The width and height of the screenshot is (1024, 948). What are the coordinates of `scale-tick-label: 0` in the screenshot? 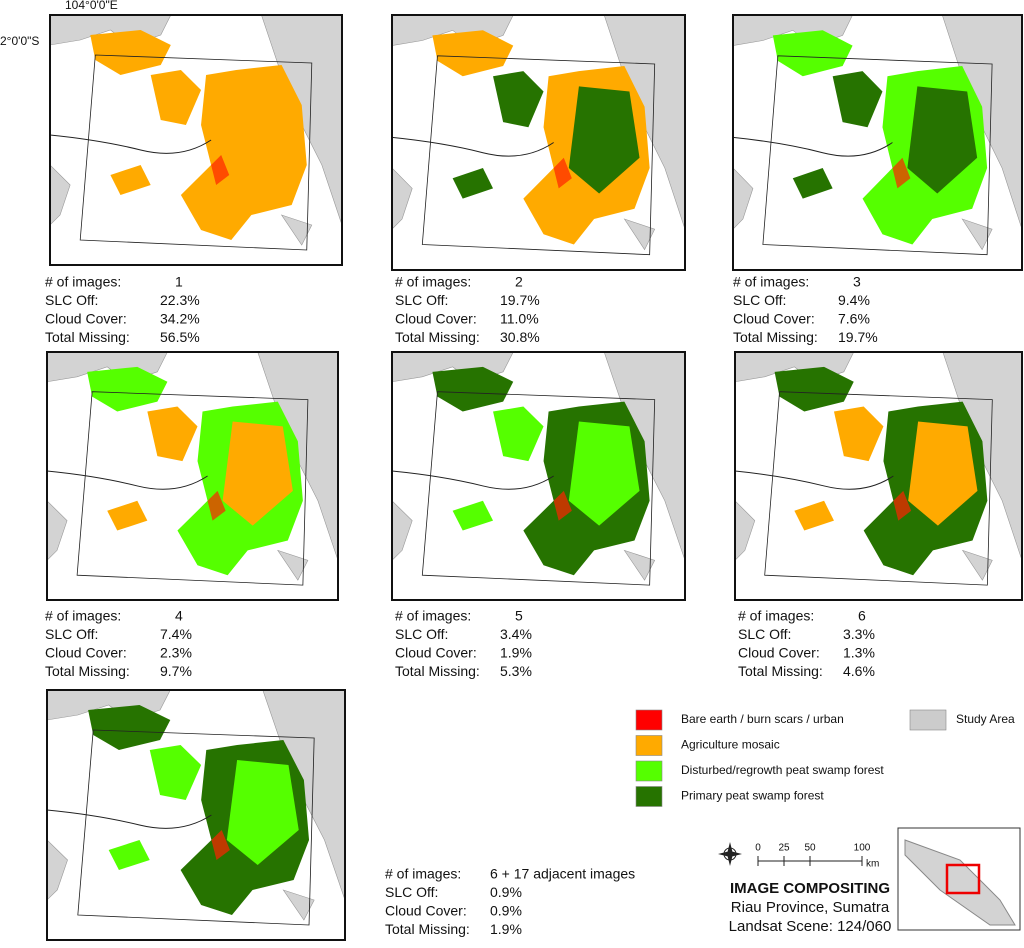 It's located at (758, 848).